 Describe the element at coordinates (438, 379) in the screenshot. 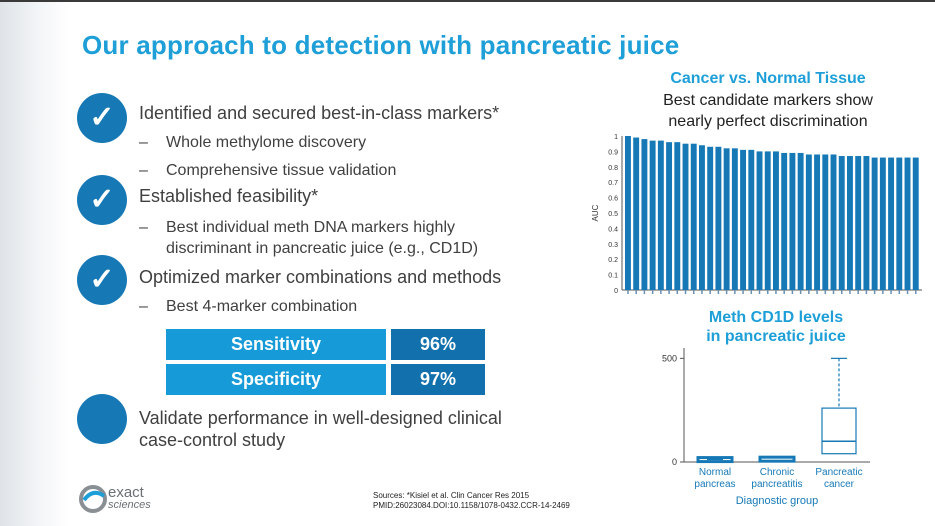

I see `specificity-value: 97%` at that location.